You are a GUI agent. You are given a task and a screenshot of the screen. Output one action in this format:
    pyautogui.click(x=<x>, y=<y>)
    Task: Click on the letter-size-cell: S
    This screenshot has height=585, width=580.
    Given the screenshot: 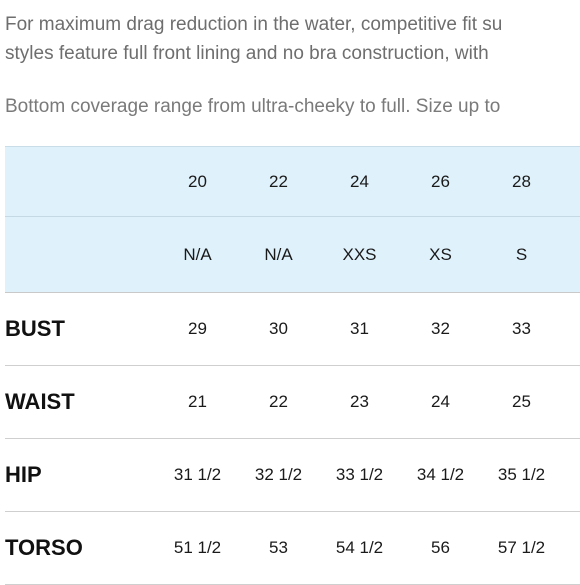 What is the action you would take?
    pyautogui.click(x=521, y=255)
    